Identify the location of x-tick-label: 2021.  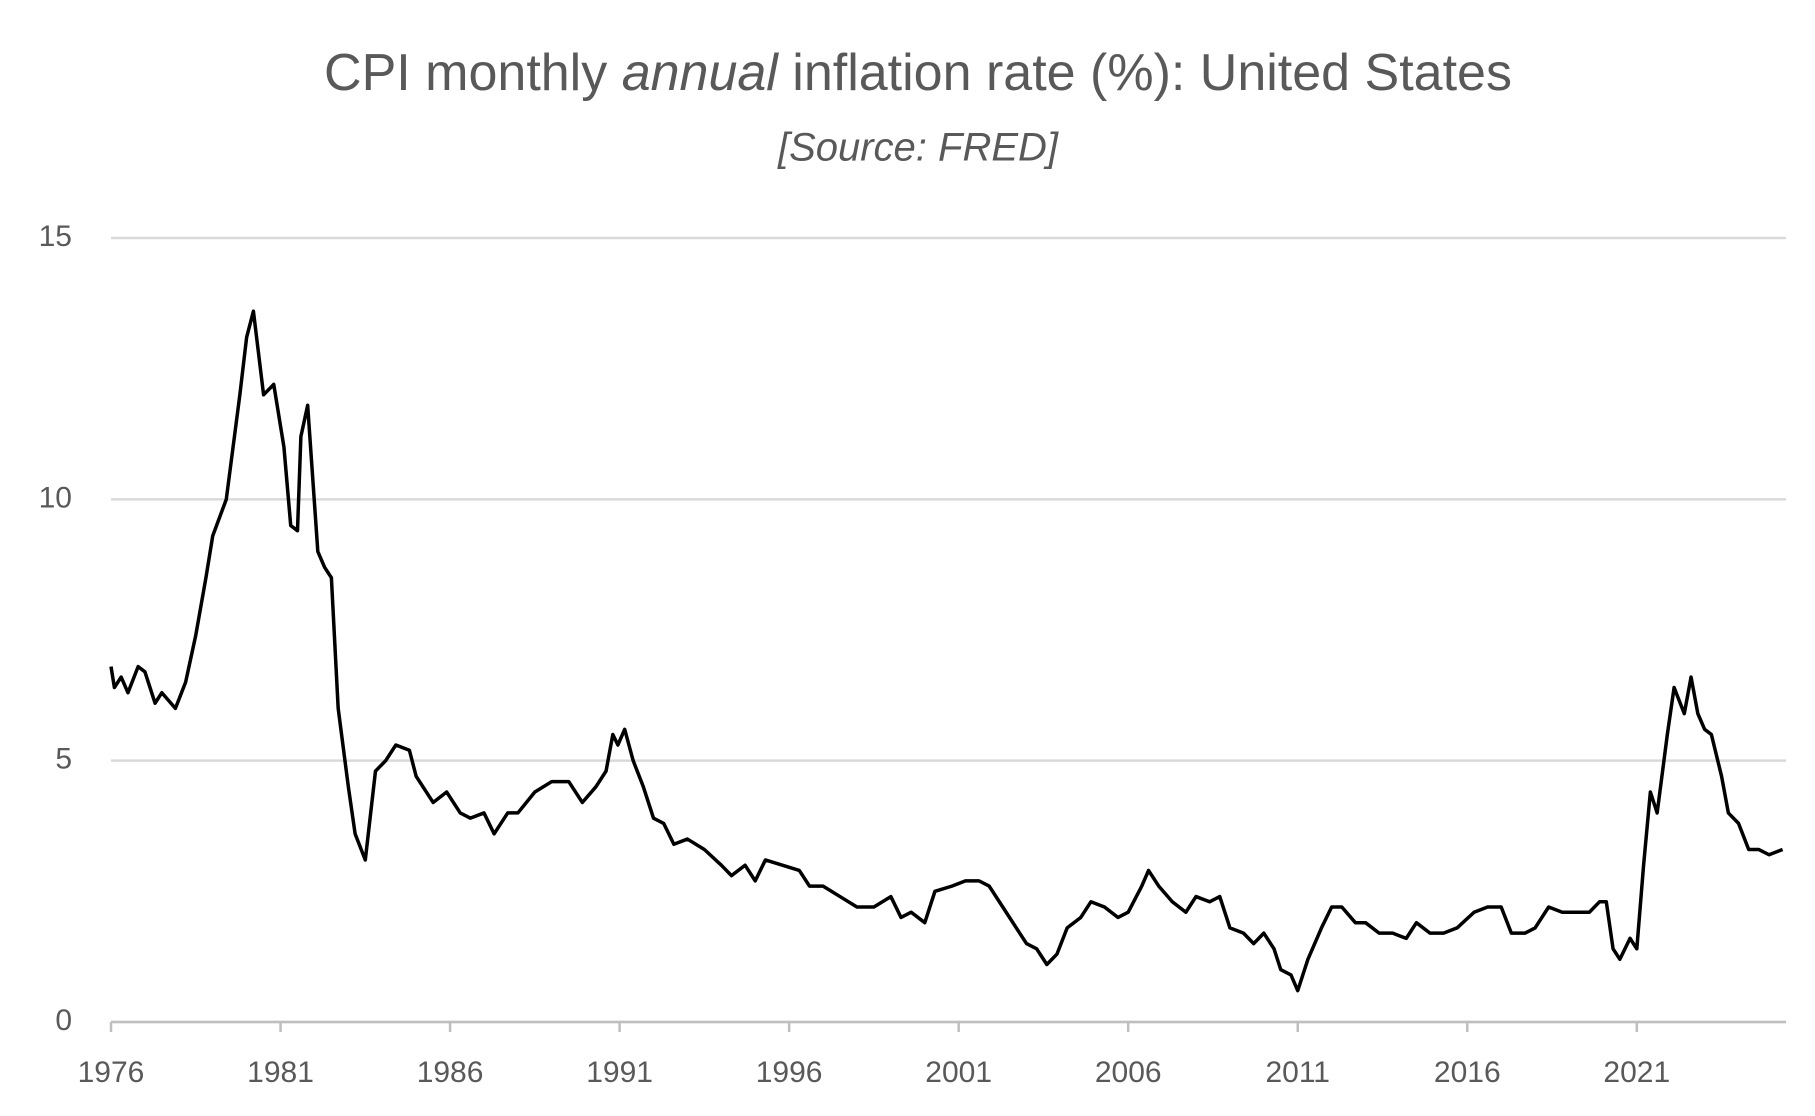
(1636, 1072).